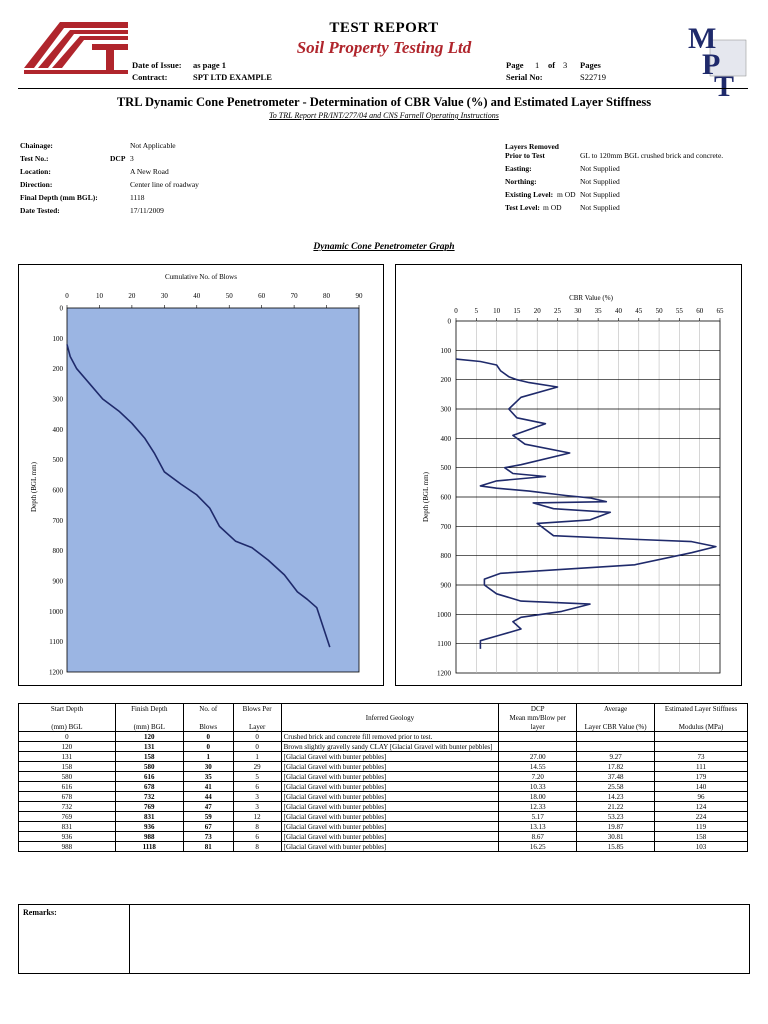  What do you see at coordinates (701, 816) in the screenshot?
I see `table-cell: 224` at bounding box center [701, 816].